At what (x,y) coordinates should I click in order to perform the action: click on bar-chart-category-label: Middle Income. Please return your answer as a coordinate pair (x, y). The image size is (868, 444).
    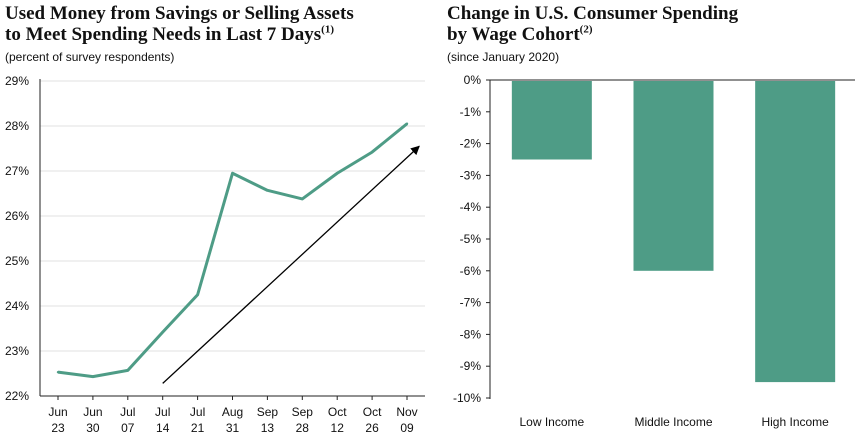
    Looking at the image, I should click on (673, 422).